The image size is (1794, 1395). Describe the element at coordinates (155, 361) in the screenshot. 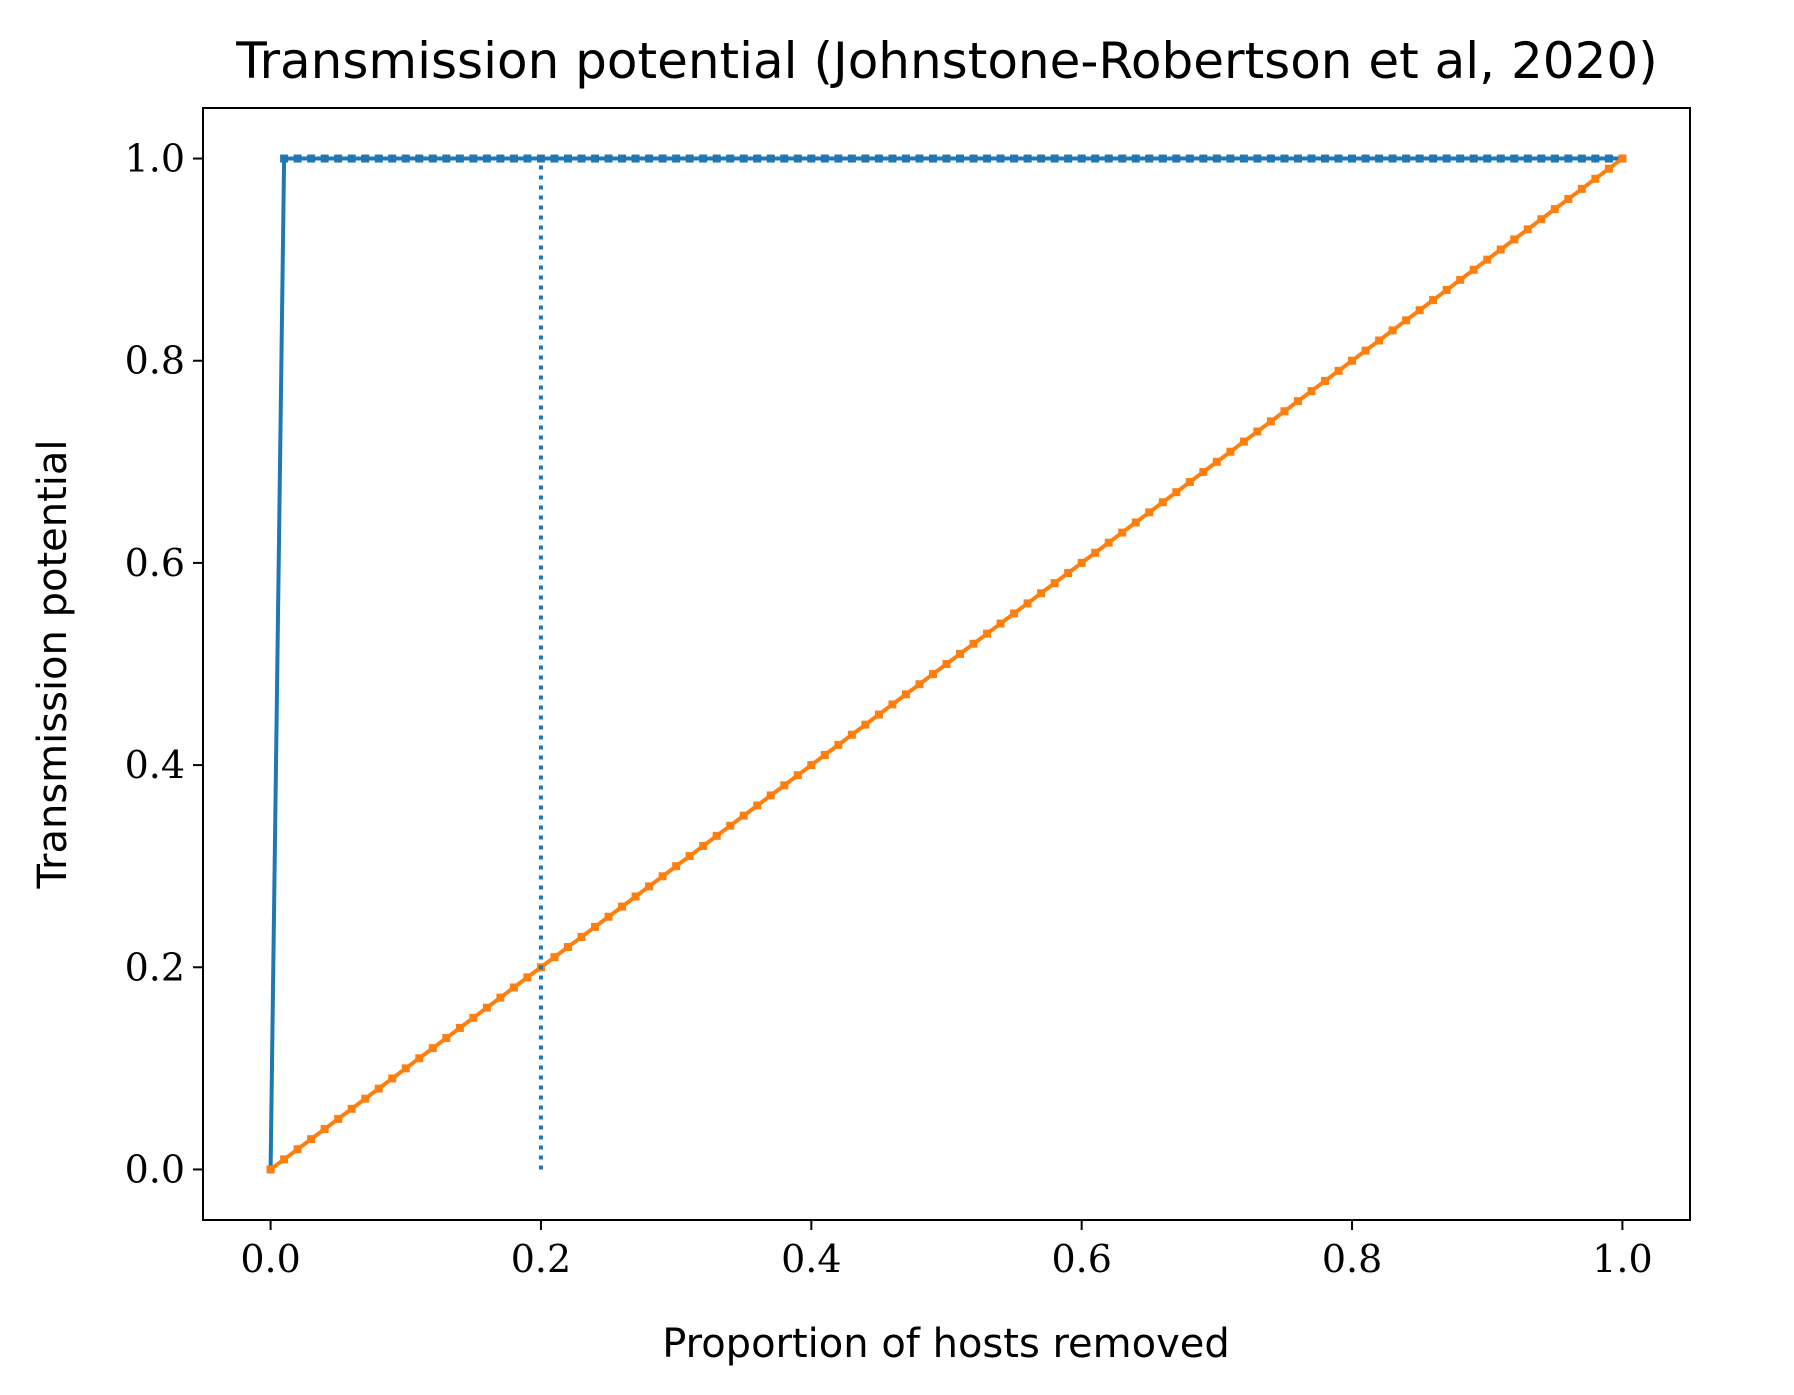

I see `y-tick-label: 0.8` at that location.